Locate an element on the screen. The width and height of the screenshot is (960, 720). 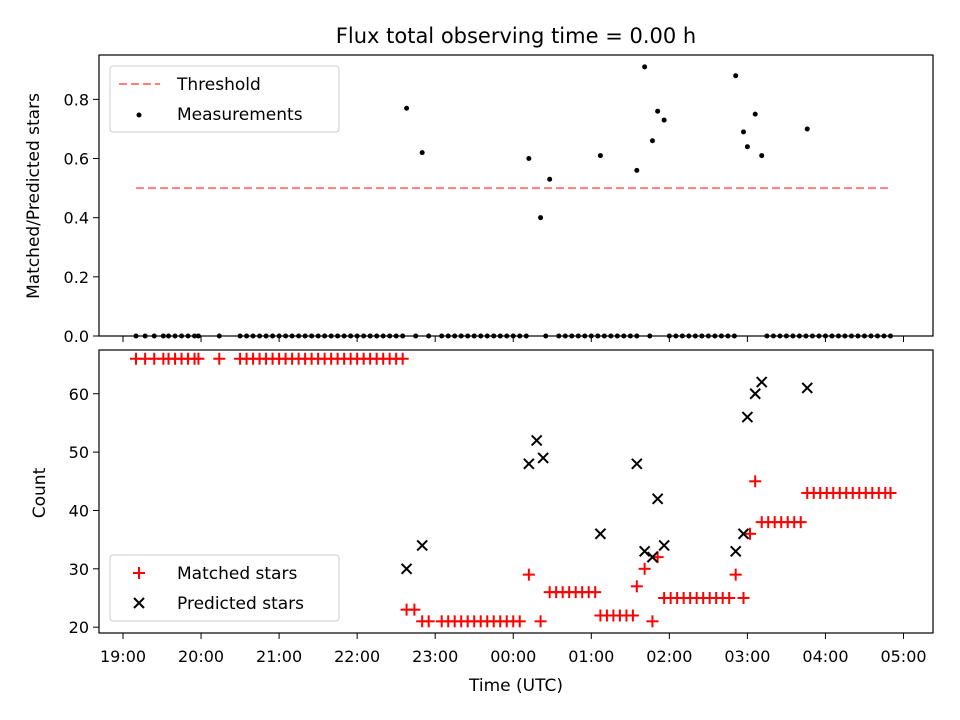
top-y-tick-label: 0.0 is located at coordinates (76, 336).